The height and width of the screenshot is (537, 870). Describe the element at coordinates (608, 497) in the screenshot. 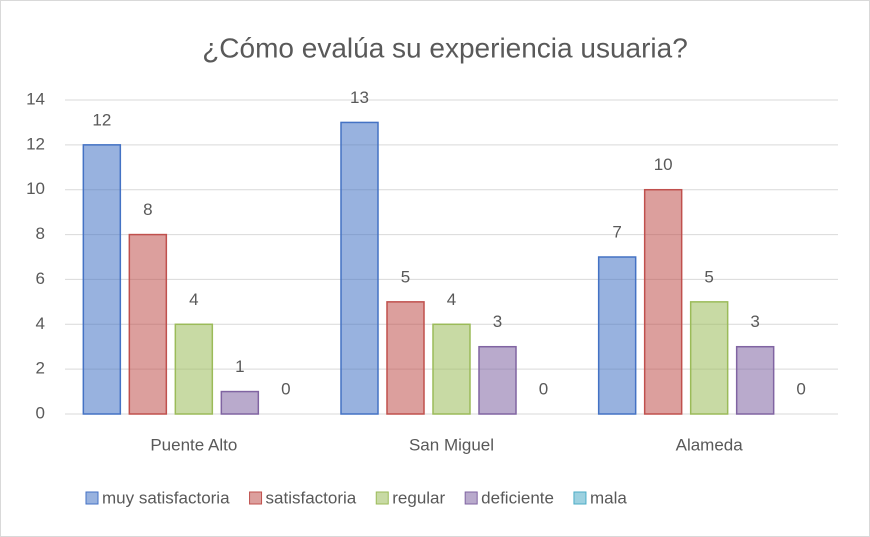

I see `legend-label: mala` at that location.